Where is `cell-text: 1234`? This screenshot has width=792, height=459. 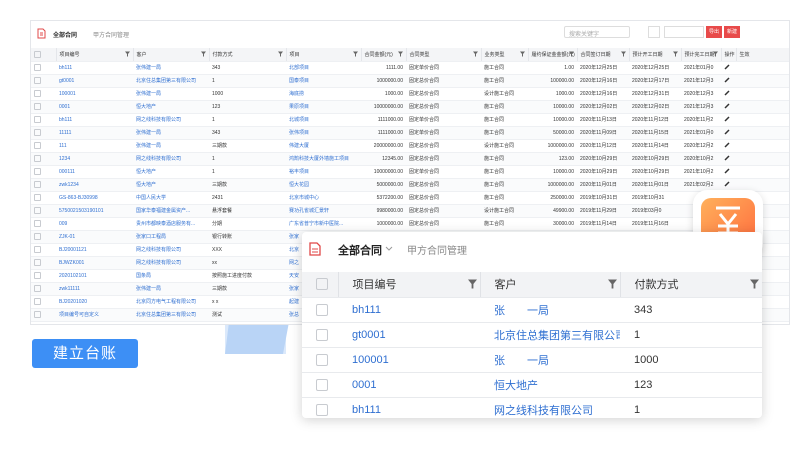 cell-text: 1234 is located at coordinates (65, 158).